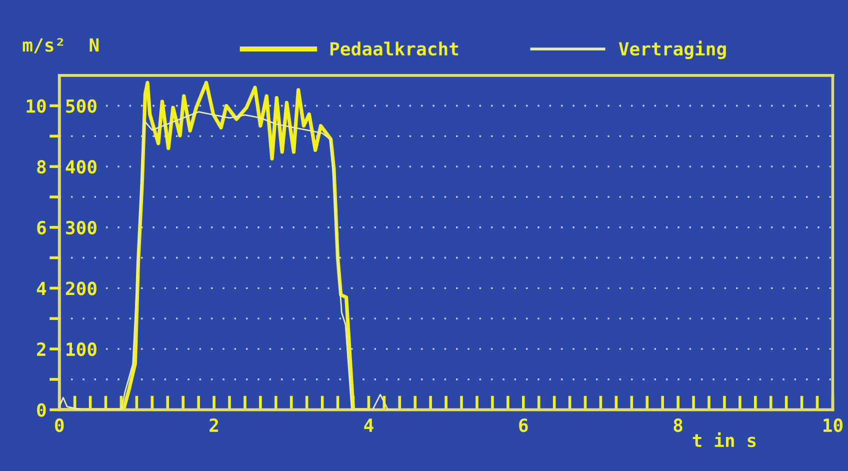 The image size is (848, 471). Describe the element at coordinates (833, 425) in the screenshot. I see `x-tick-label: 10` at that location.